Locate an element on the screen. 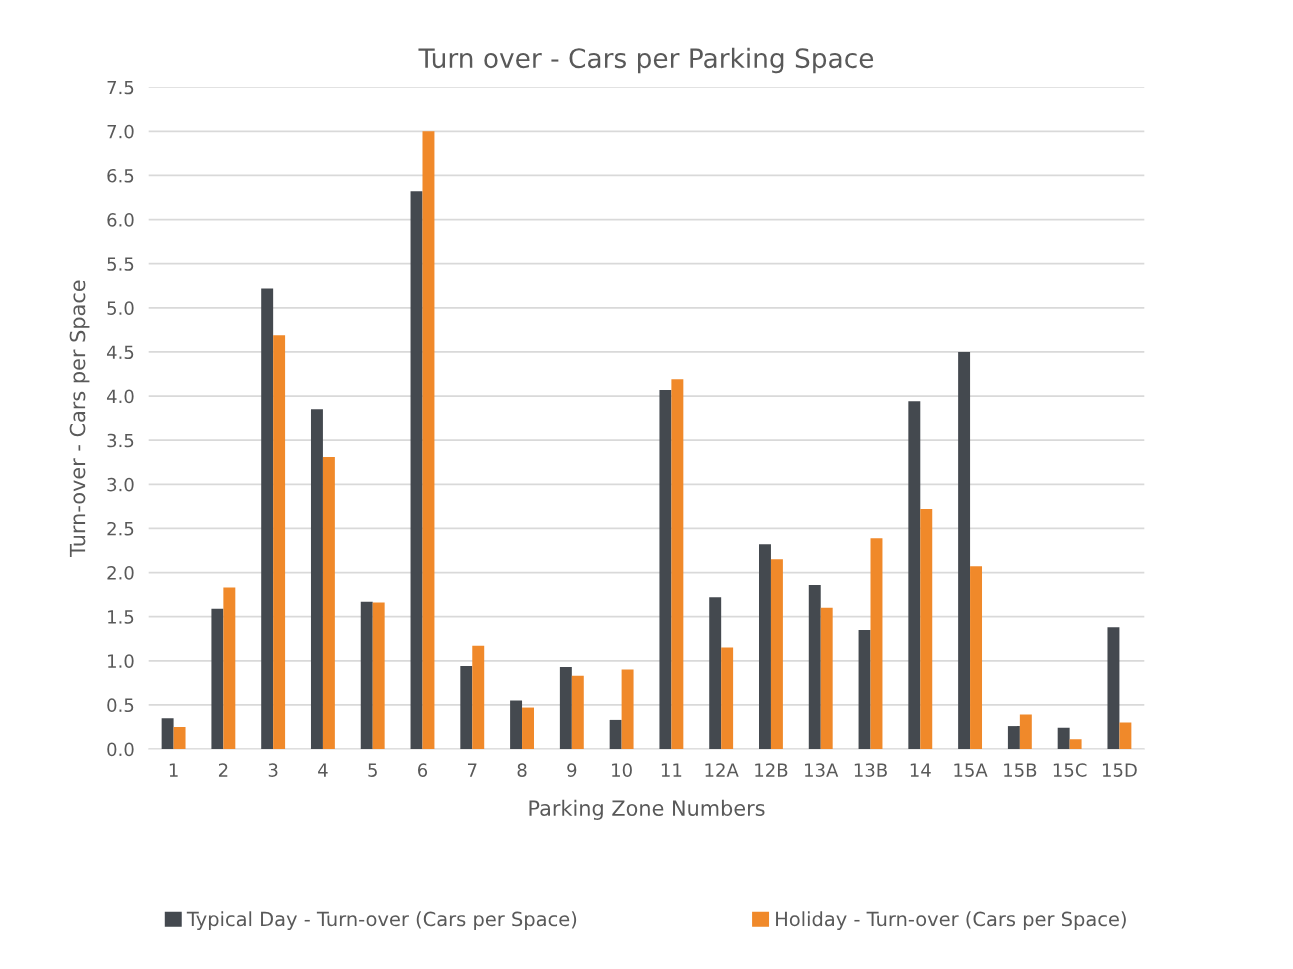 The height and width of the screenshot is (969, 1293). x-tick-label: 15C is located at coordinates (1070, 770).